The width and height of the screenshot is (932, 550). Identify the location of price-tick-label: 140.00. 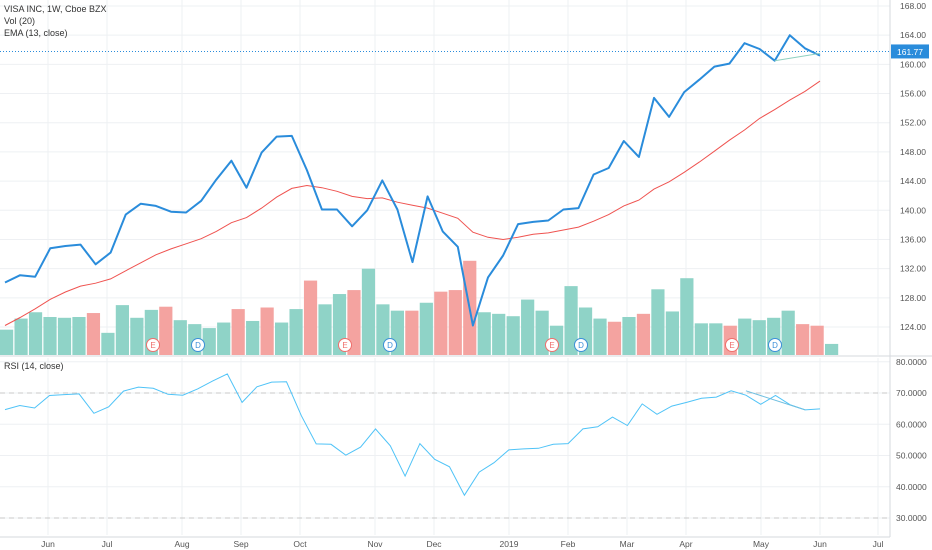
(913, 210).